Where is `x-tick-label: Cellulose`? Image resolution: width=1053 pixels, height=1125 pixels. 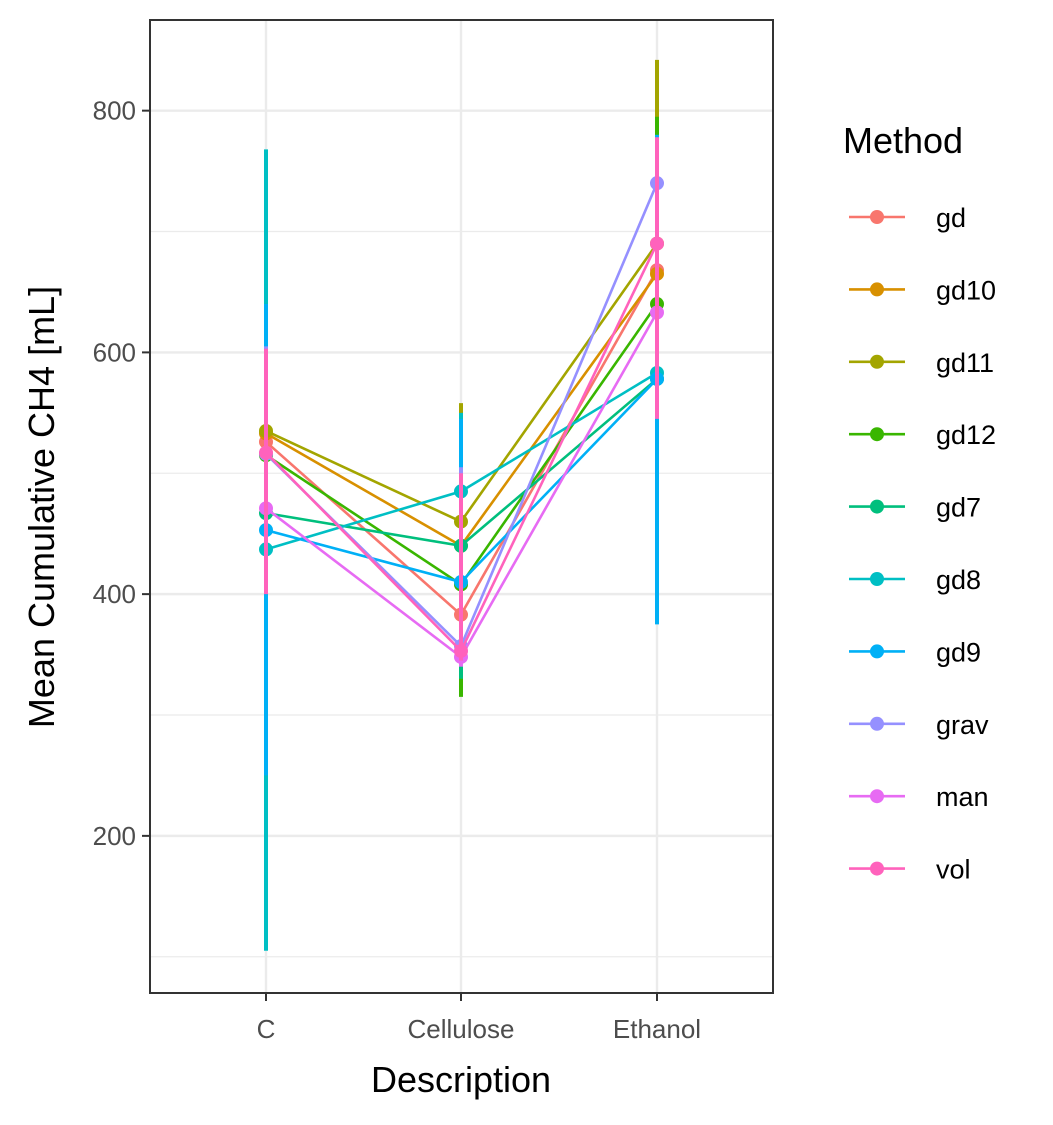 x-tick-label: Cellulose is located at coordinates (461, 1029).